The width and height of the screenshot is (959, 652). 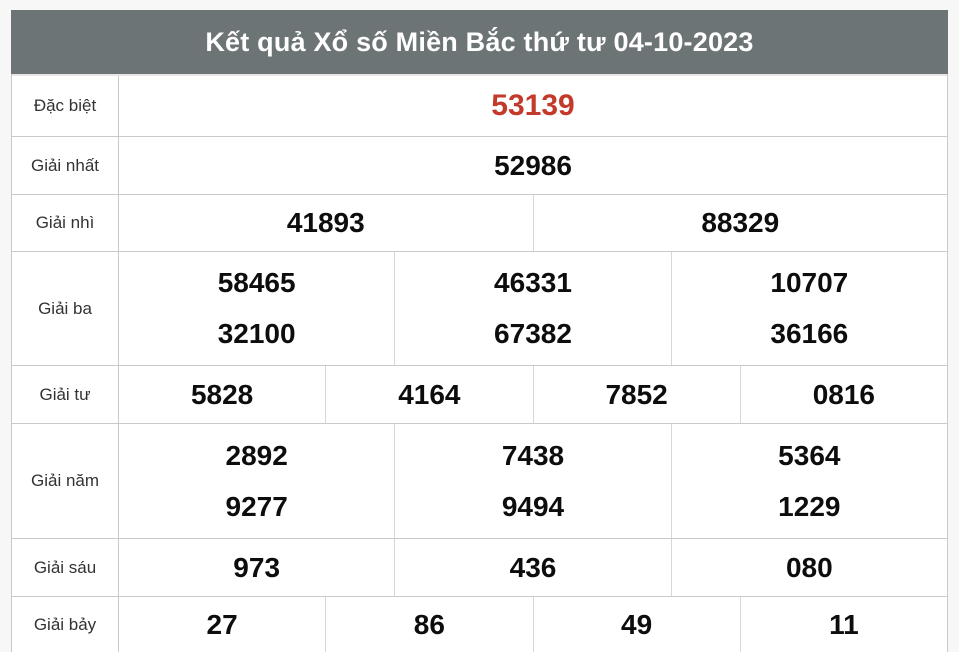 I want to click on prize-cell: 58465 32100, so click(x=256, y=308).